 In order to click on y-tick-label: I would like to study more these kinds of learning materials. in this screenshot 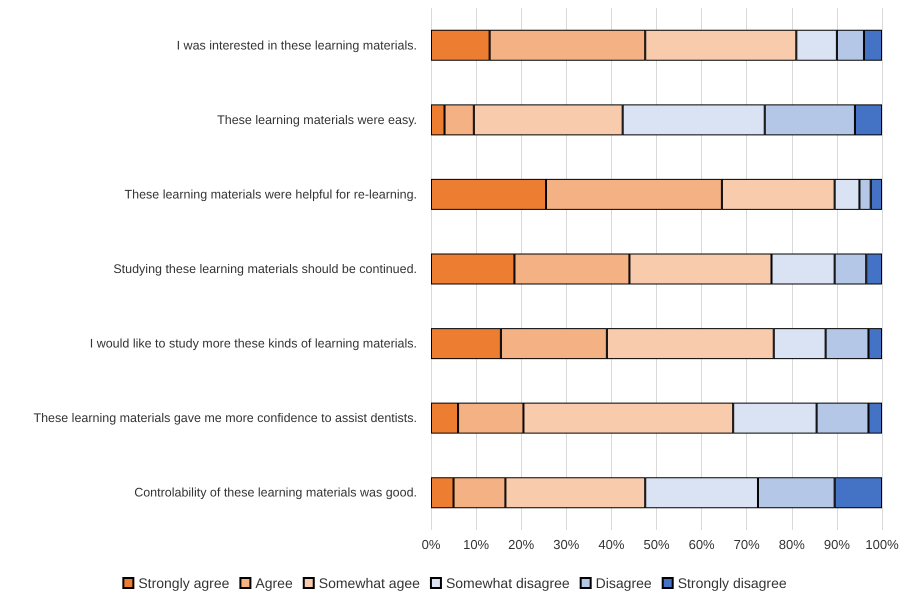, I will do `click(253, 343)`.